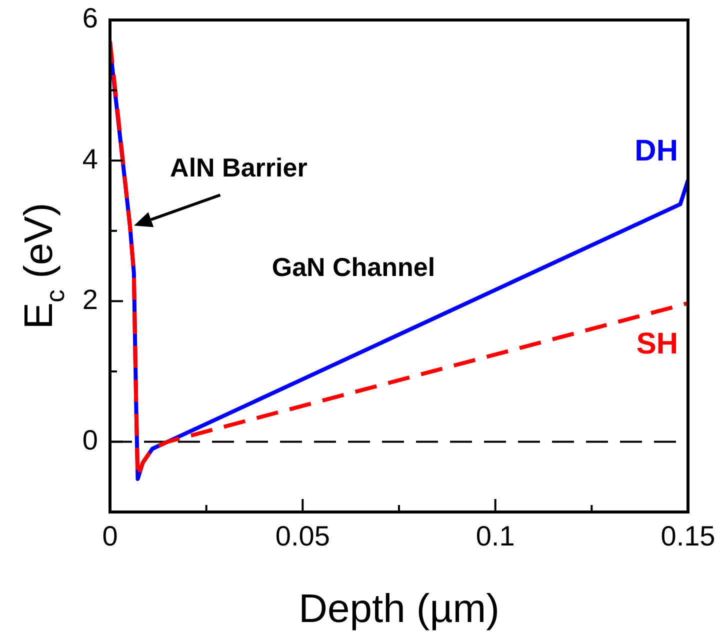 The image size is (727, 634). Describe the element at coordinates (688, 536) in the screenshot. I see `x-tick-label: 0.15` at that location.